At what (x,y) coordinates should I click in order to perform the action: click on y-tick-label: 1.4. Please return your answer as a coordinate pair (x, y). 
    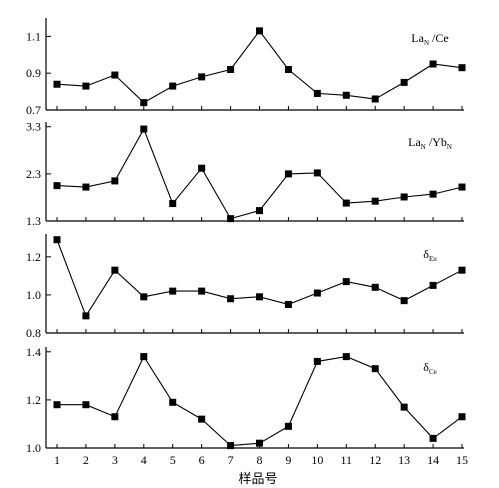
    Looking at the image, I should click on (33, 352).